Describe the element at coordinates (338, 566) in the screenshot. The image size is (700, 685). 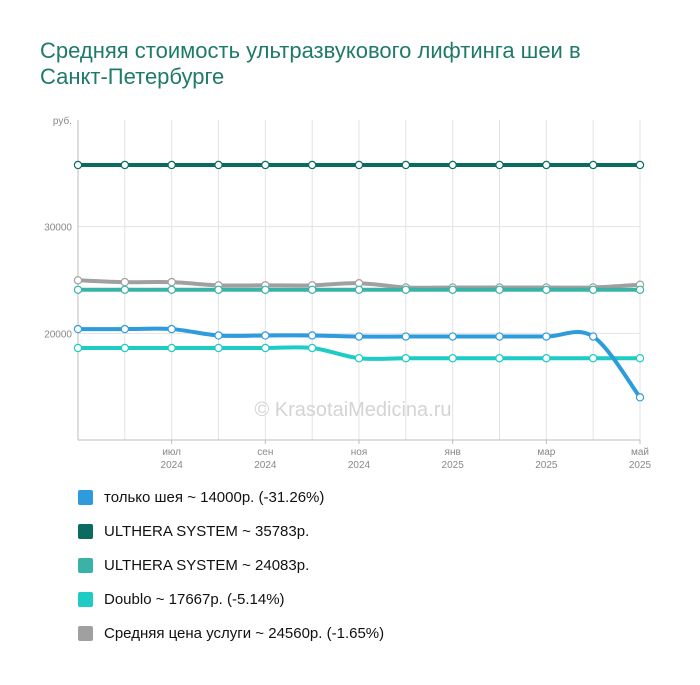
I see `legend-item: ULTHERA SYSTEM ~ 24083р.` at that location.